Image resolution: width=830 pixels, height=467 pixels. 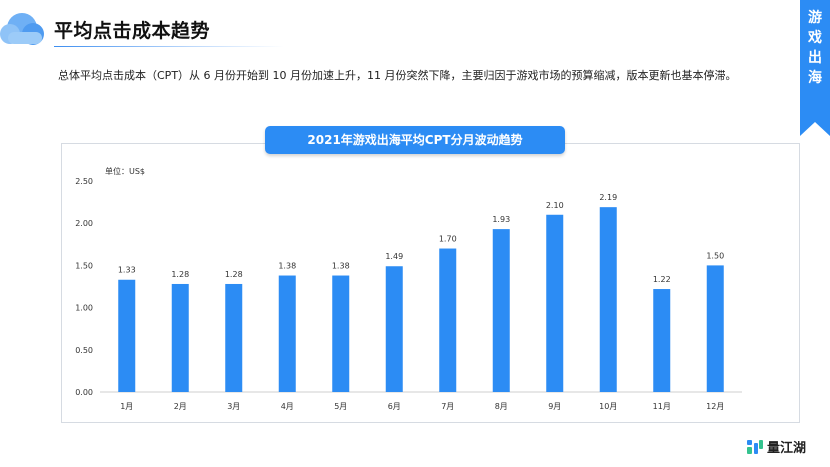 I want to click on side-tab-char: 出, so click(x=815, y=58).